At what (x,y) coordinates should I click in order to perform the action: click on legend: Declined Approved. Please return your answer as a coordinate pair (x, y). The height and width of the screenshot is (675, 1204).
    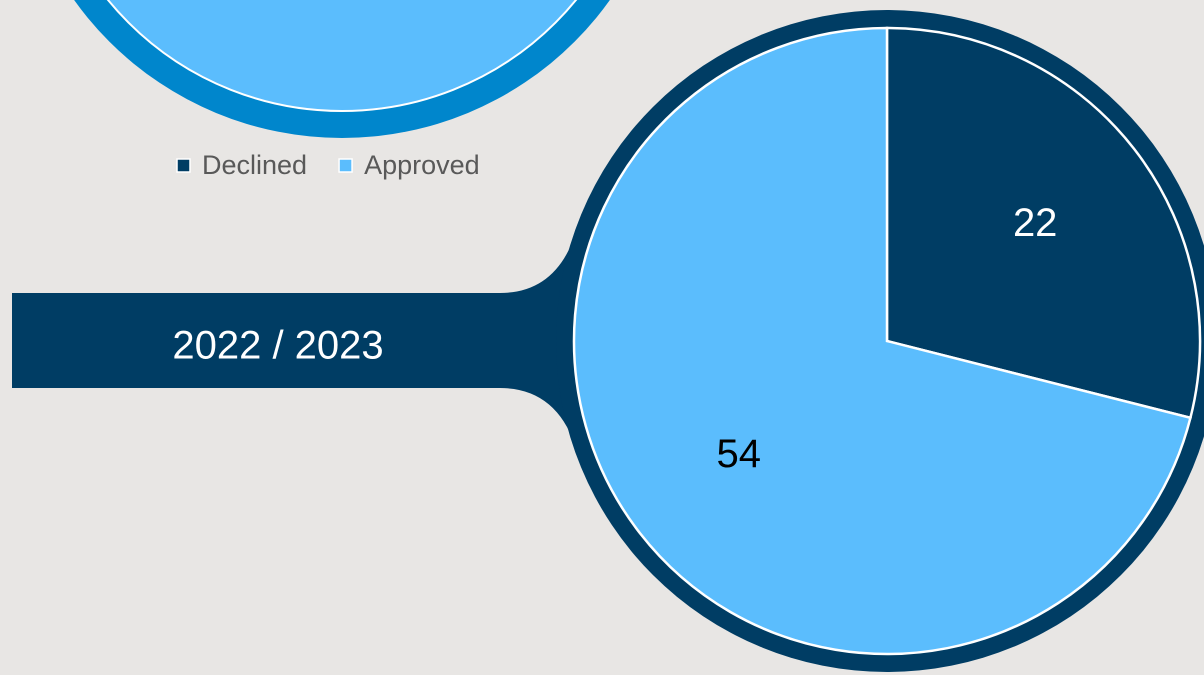
    Looking at the image, I should click on (328, 165).